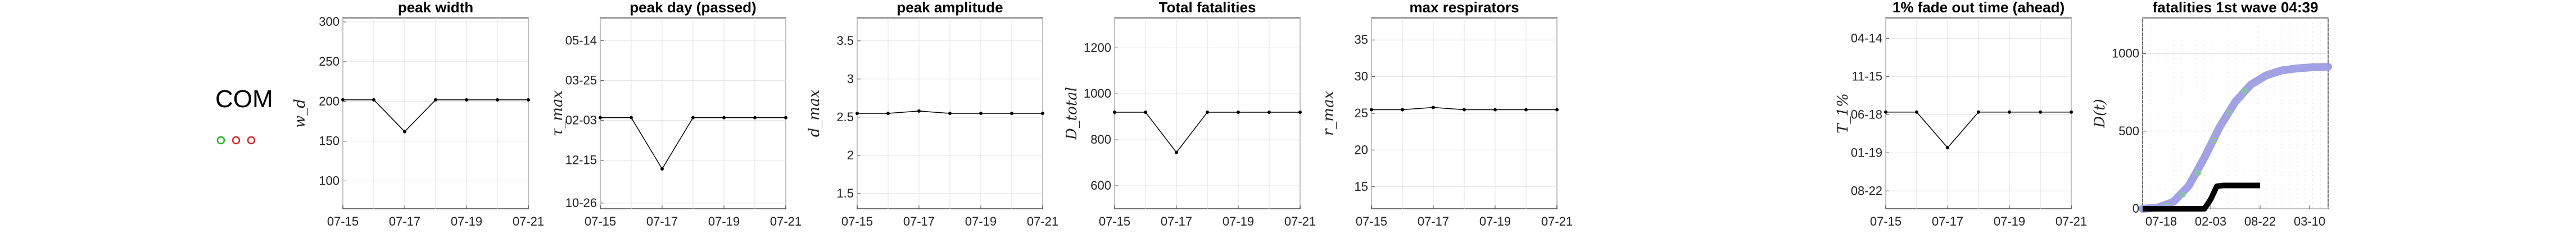  Describe the element at coordinates (329, 61) in the screenshot. I see `y-tick-label: 250` at that location.